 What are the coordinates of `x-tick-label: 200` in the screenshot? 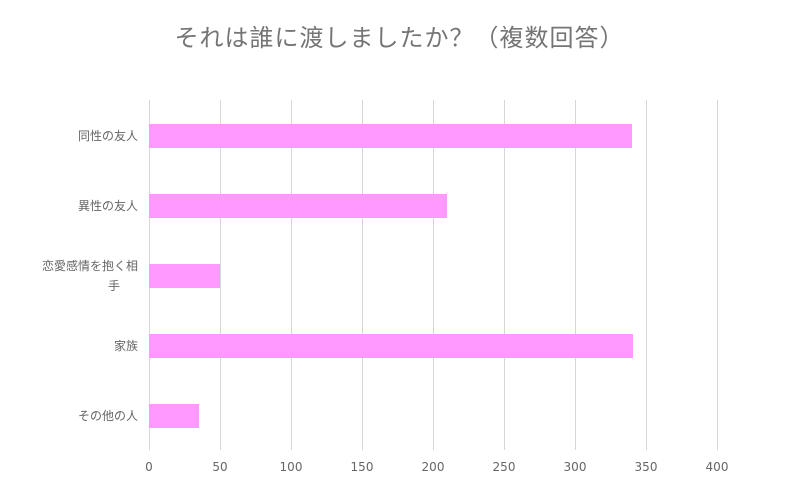 It's located at (433, 467).